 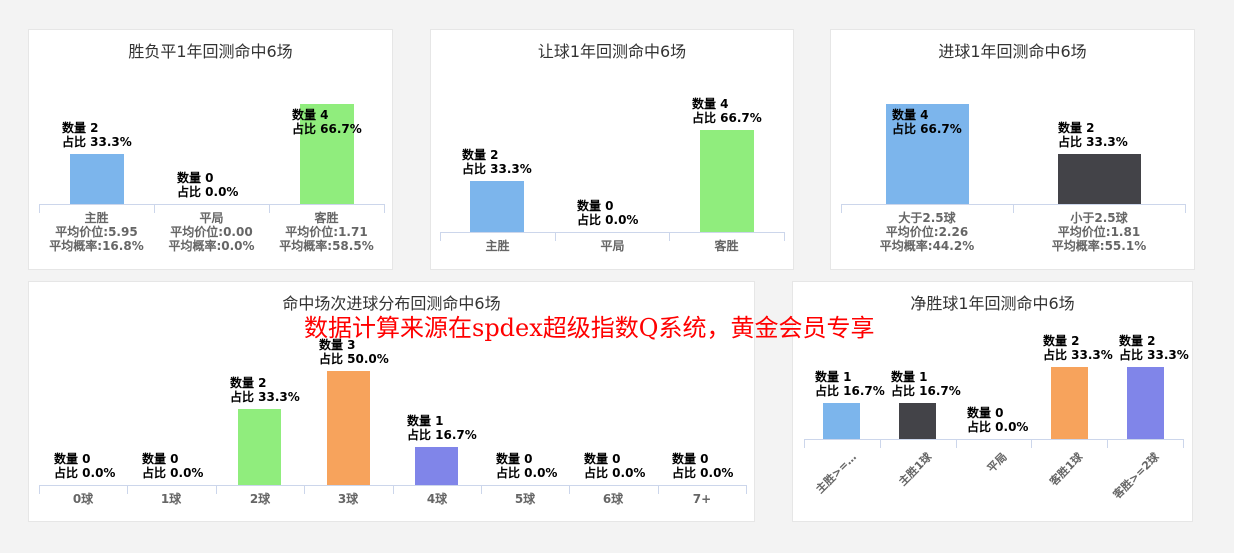 What do you see at coordinates (1099, 232) in the screenshot?
I see `x-axis-label: 小于2.5球 平均价位:1.81 平均概率:55.1%` at bounding box center [1099, 232].